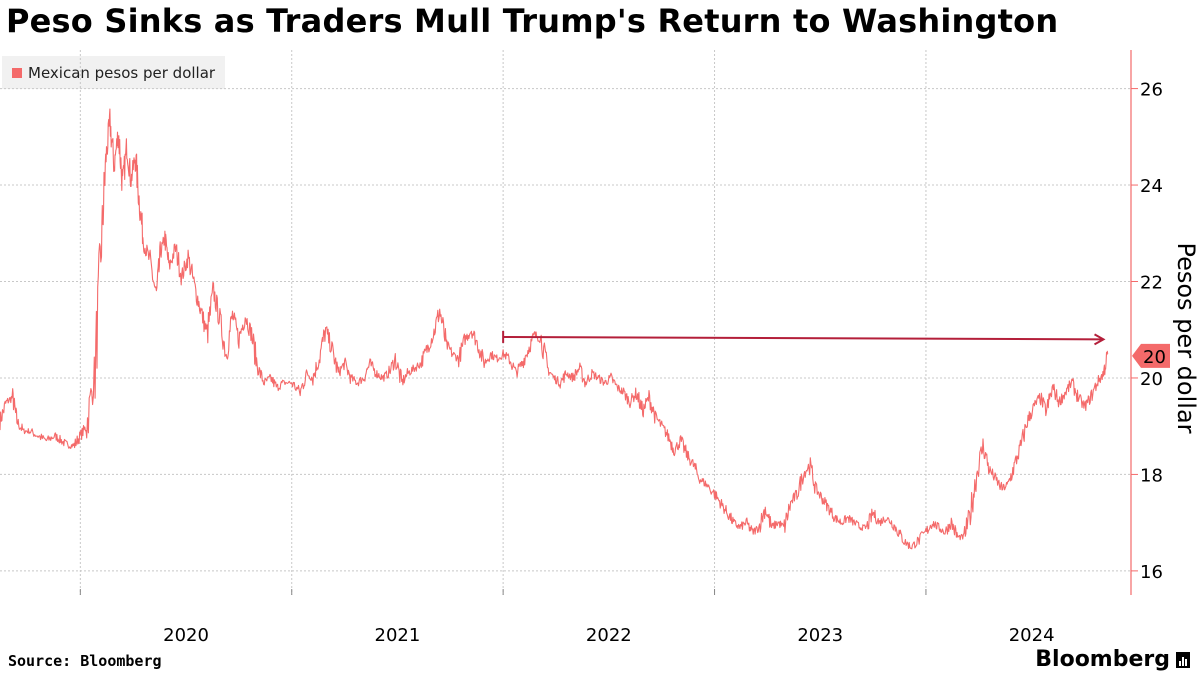 The height and width of the screenshot is (675, 1200). I want to click on legend: Mexican pesos per dollar, so click(114, 72).